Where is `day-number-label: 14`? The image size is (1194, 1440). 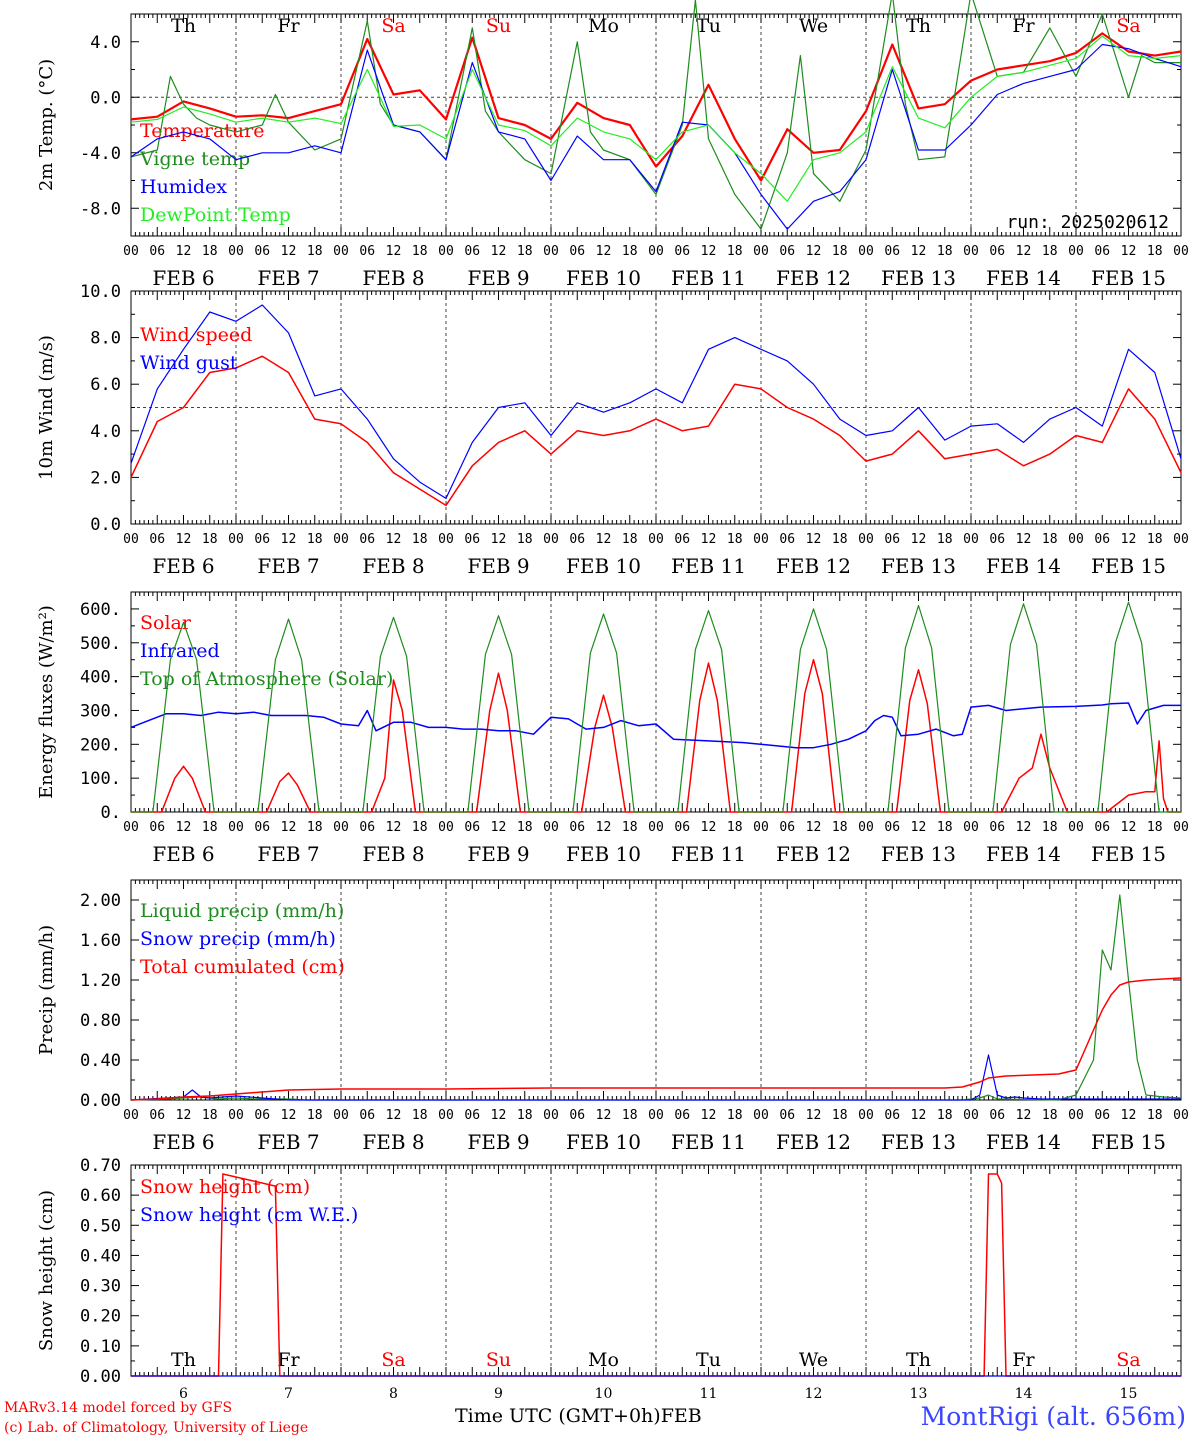 day-number-label: 14 is located at coordinates (1024, 1394).